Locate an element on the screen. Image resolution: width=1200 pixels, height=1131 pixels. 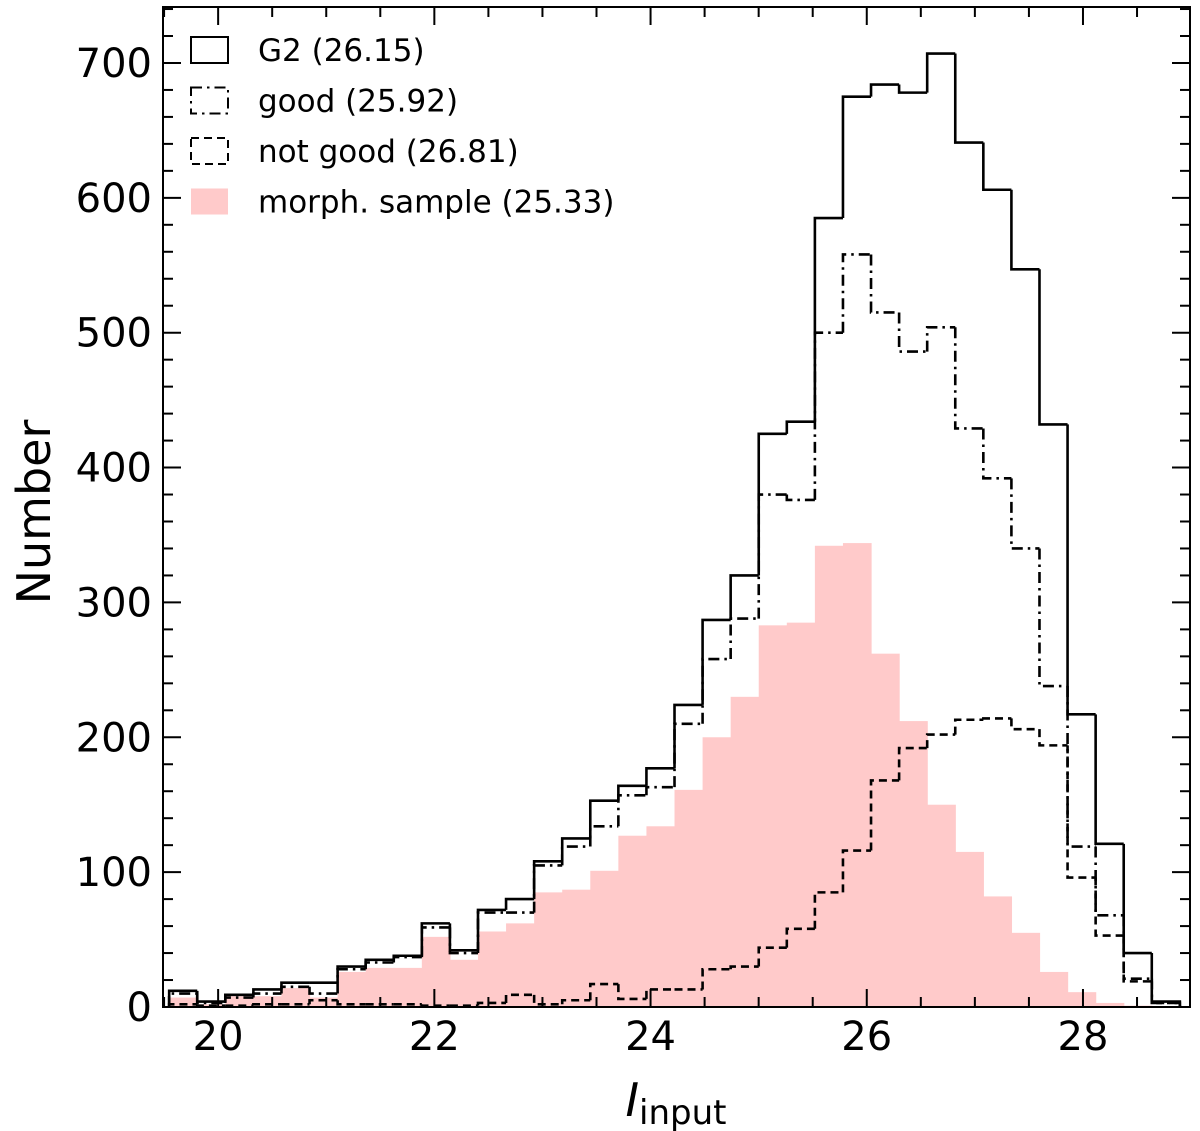
legend-label: morph. sample (25.33) is located at coordinates (436, 203).